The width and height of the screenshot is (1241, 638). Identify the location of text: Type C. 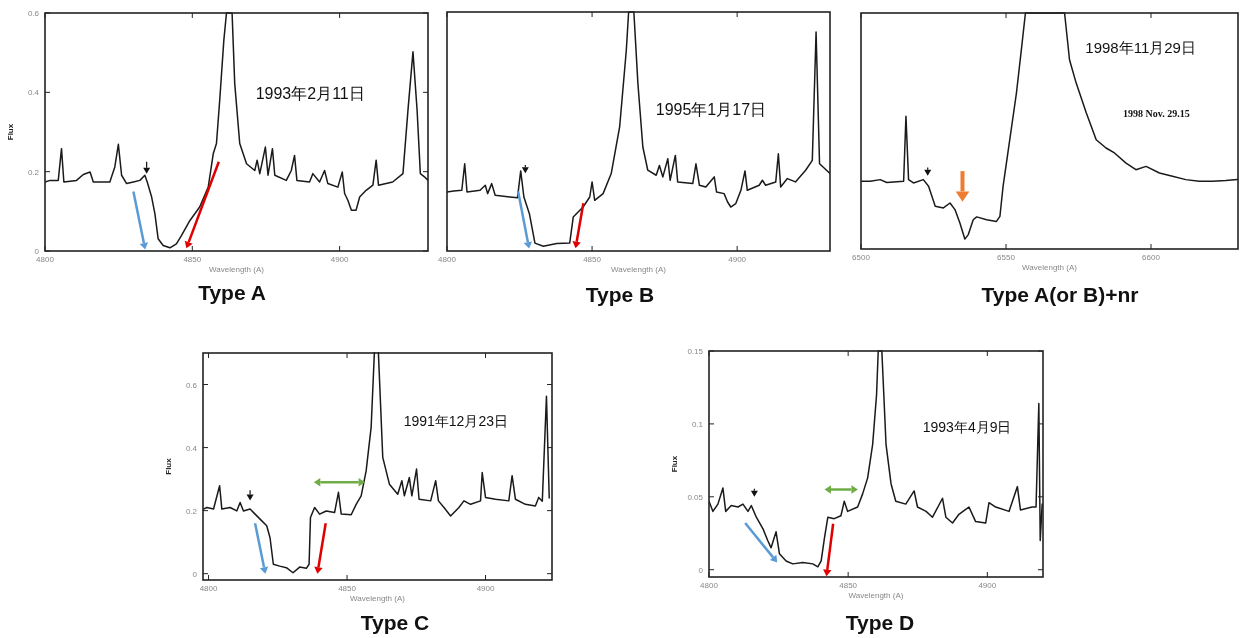
(395, 622).